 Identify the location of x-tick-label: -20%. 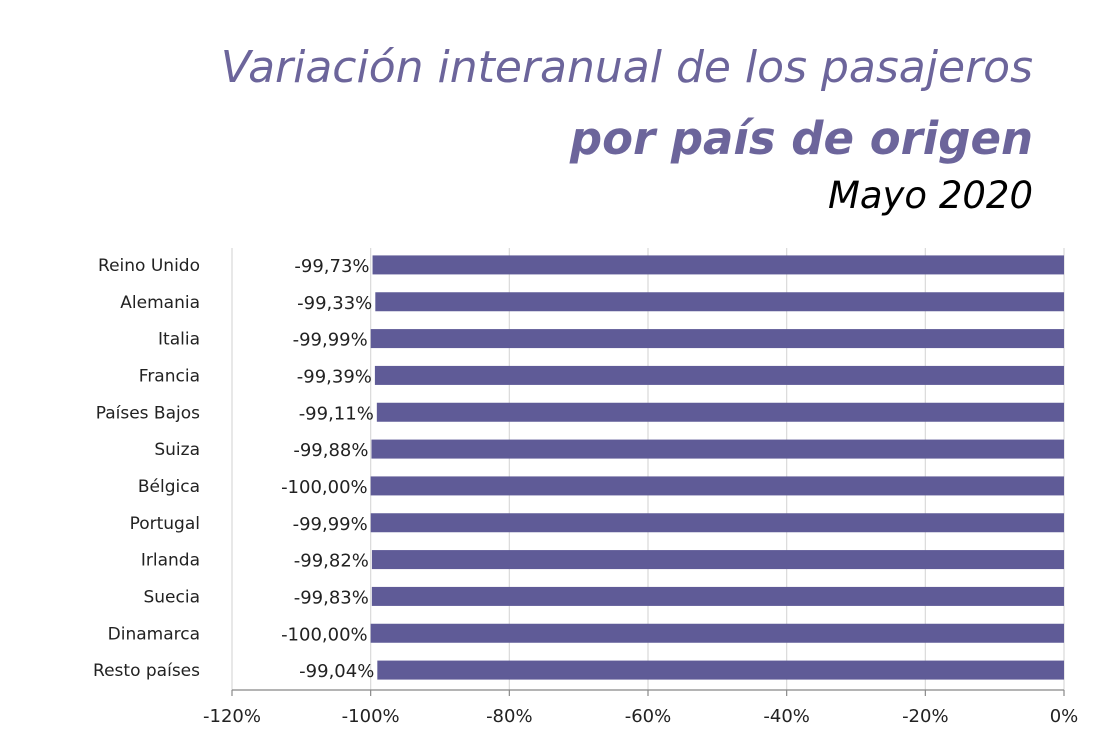
(925, 716).